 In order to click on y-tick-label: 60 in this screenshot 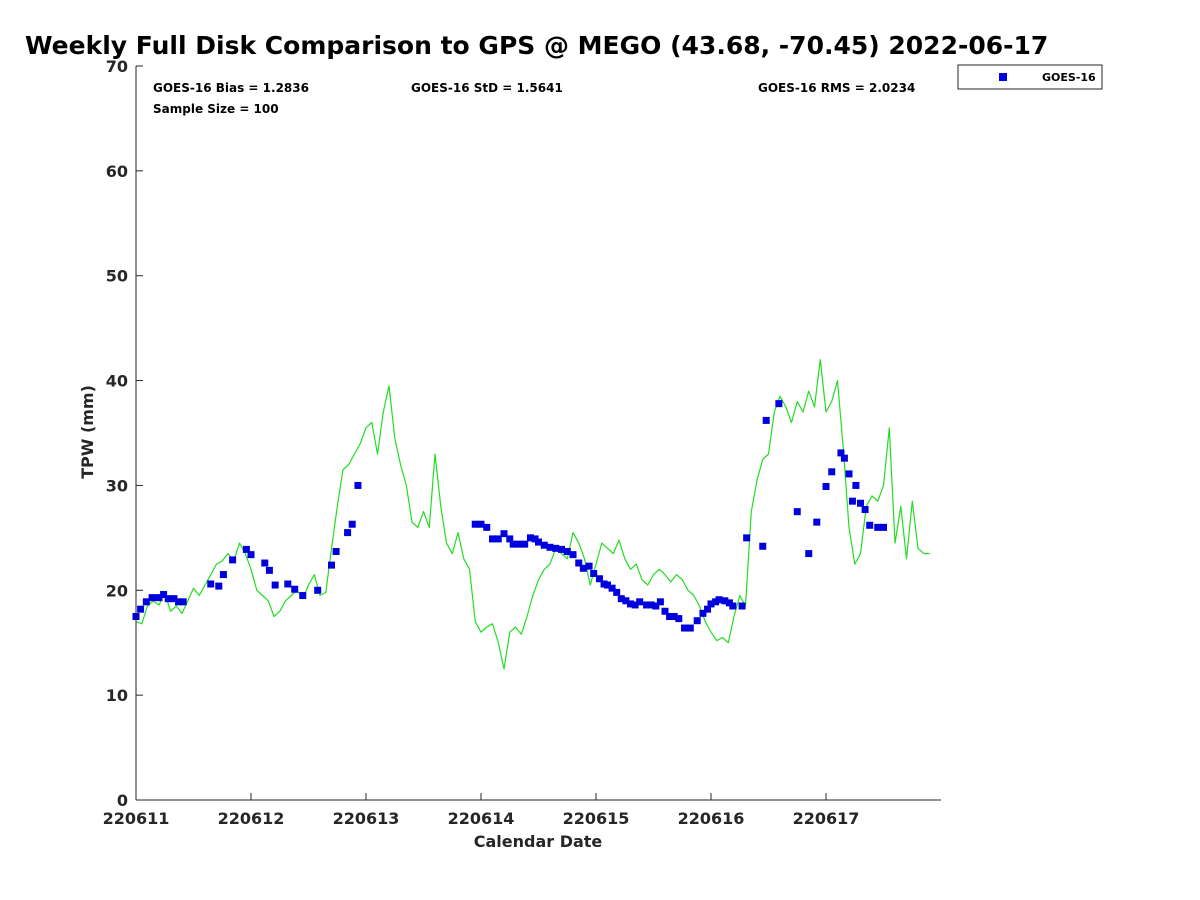, I will do `click(117, 171)`.